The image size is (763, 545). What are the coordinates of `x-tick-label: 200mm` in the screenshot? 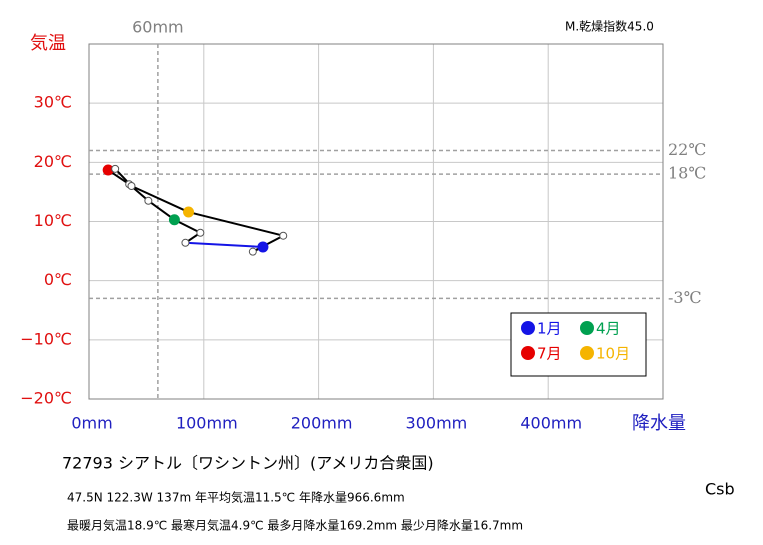 It's located at (322, 423).